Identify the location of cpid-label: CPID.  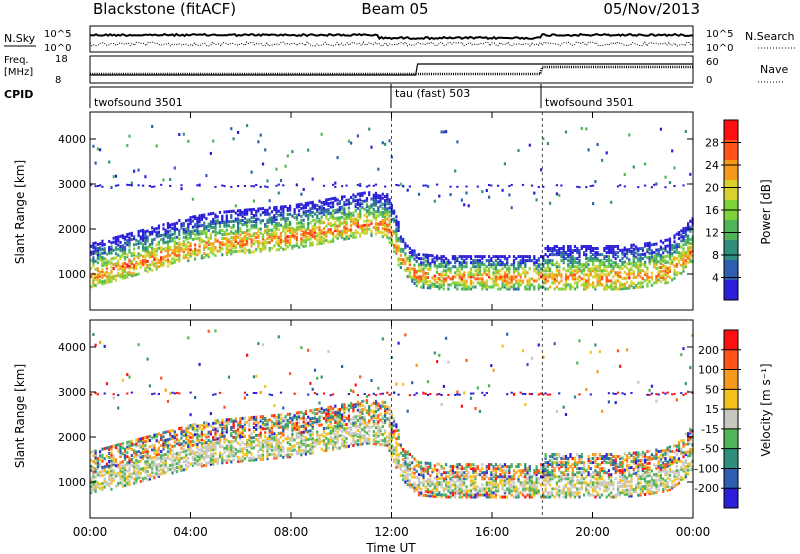
(18, 94).